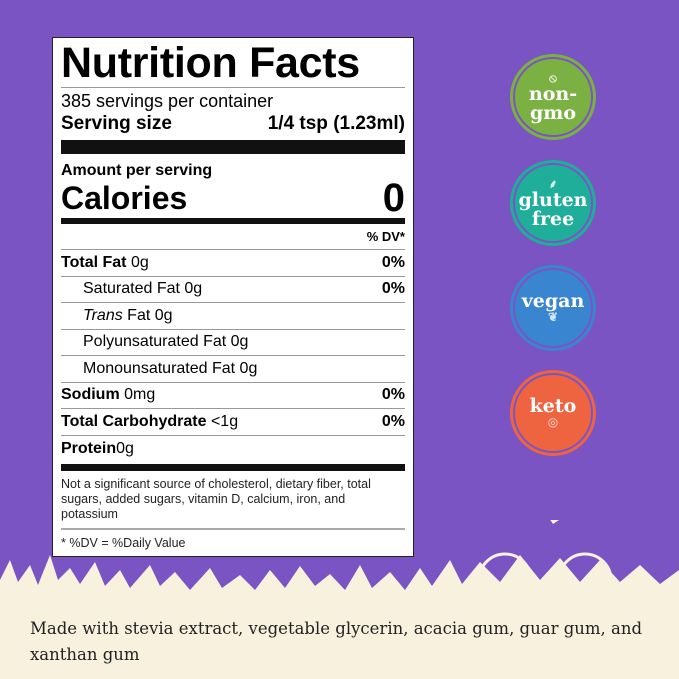  Describe the element at coordinates (553, 422) in the screenshot. I see `egg-icon: ◎` at that location.